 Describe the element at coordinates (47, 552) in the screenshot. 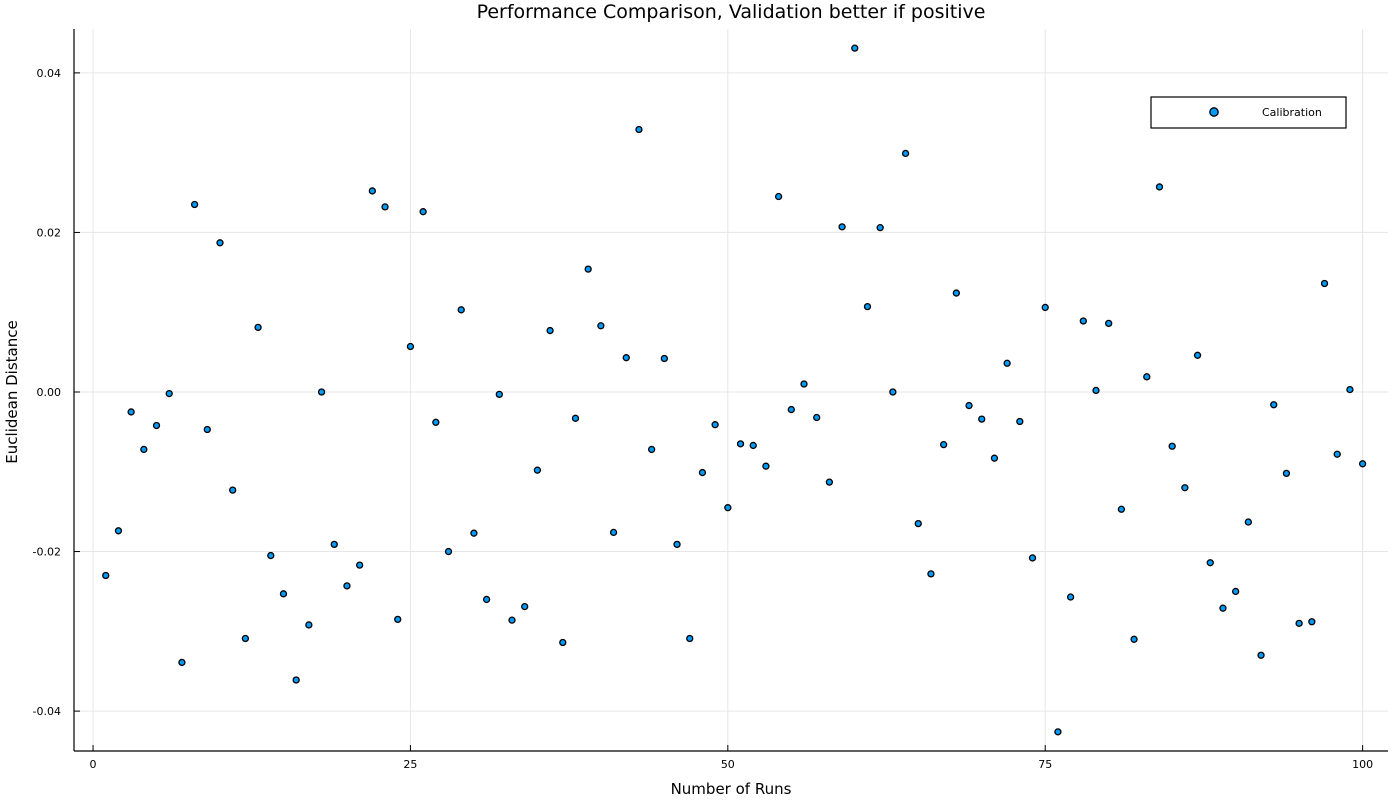

I see `y-tick-label--0.02: -0.02` at that location.